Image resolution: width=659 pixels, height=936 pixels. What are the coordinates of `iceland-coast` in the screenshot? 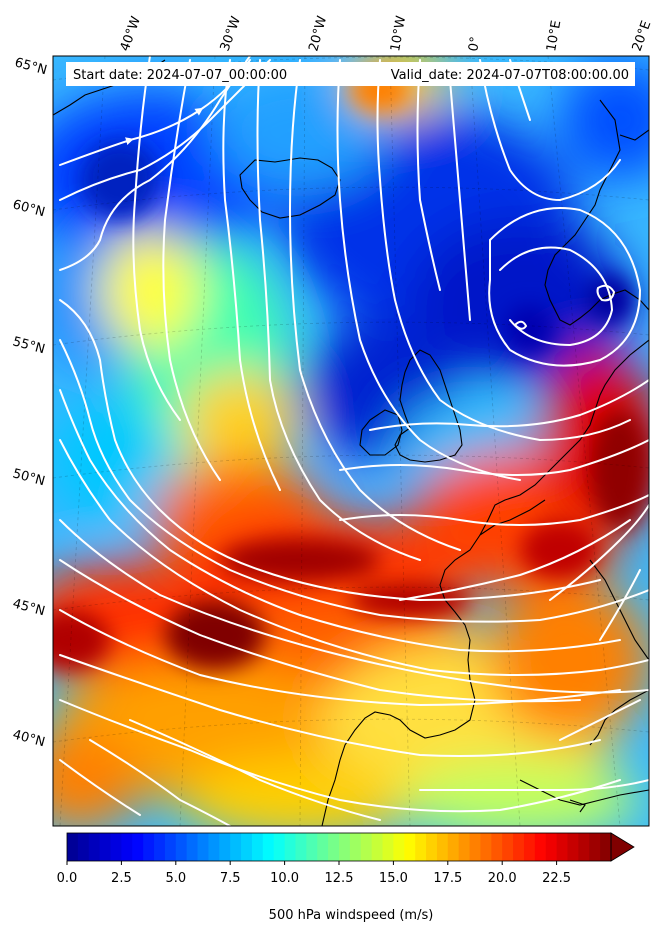 It's located at (290, 188).